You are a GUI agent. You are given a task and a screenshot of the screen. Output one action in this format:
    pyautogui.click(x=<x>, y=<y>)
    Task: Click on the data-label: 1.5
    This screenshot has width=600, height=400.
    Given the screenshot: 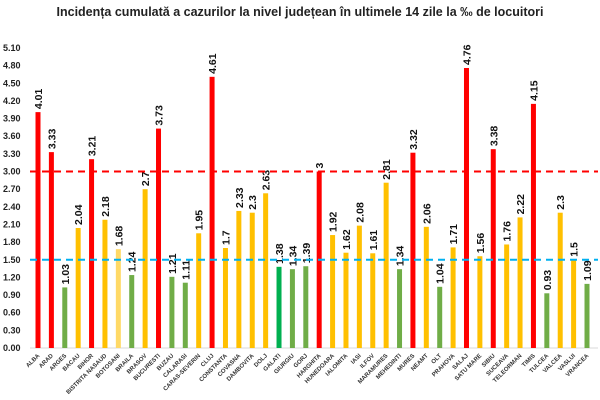 What is the action you would take?
    pyautogui.click(x=575, y=249)
    